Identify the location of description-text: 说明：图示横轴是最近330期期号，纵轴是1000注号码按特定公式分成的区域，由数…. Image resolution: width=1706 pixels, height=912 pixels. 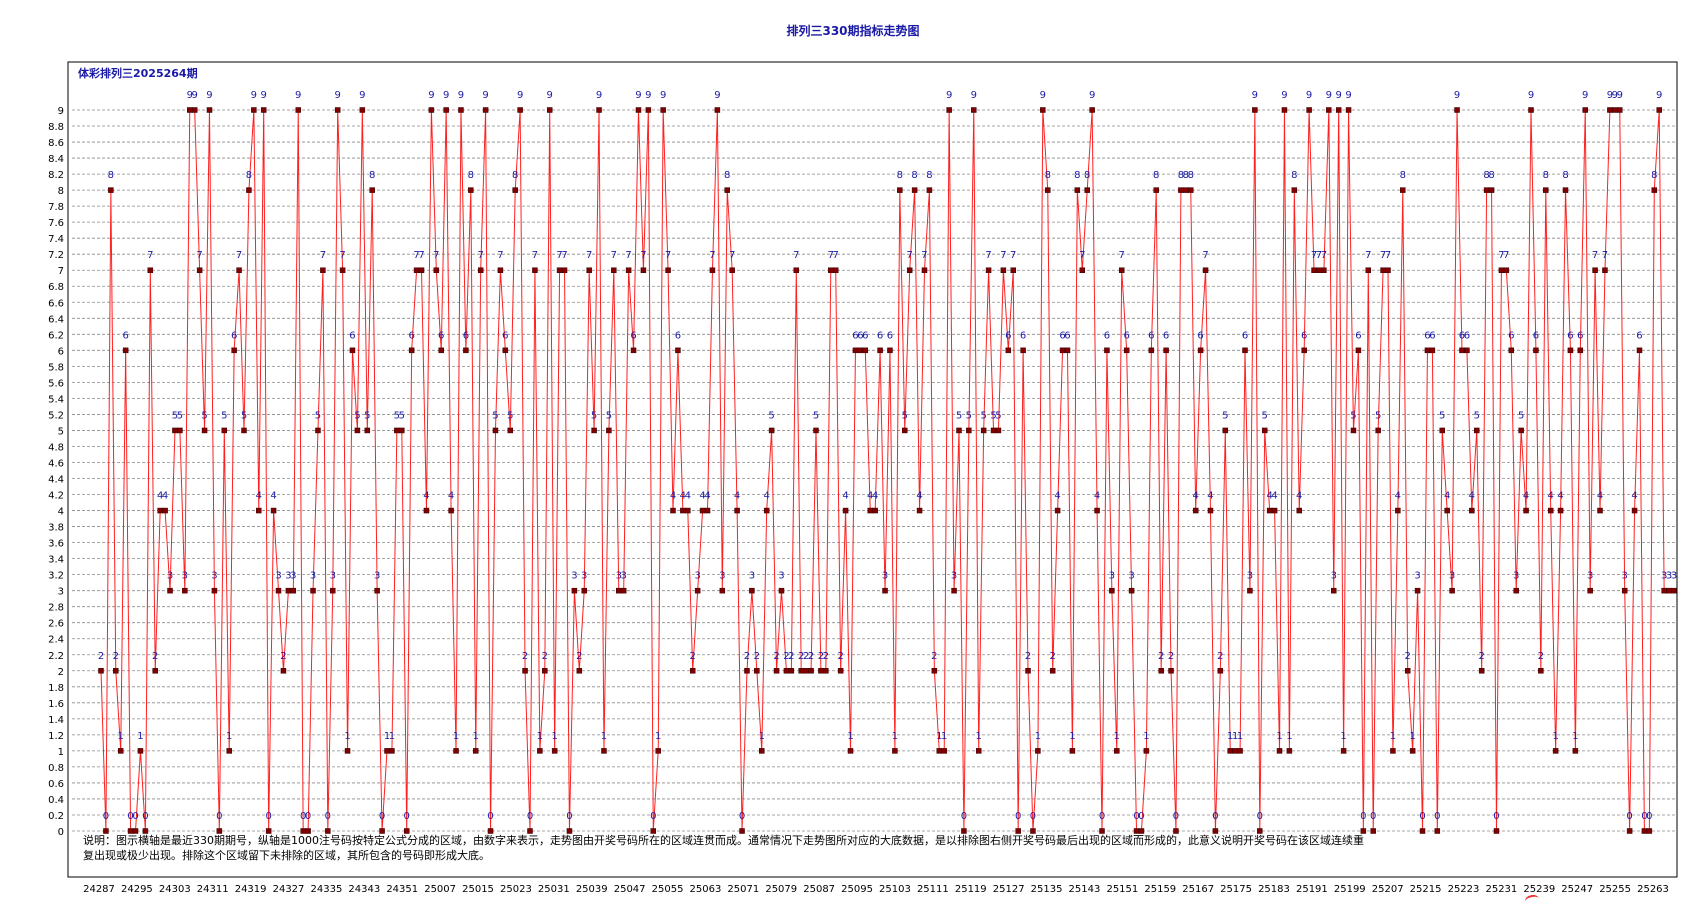
(868, 848).